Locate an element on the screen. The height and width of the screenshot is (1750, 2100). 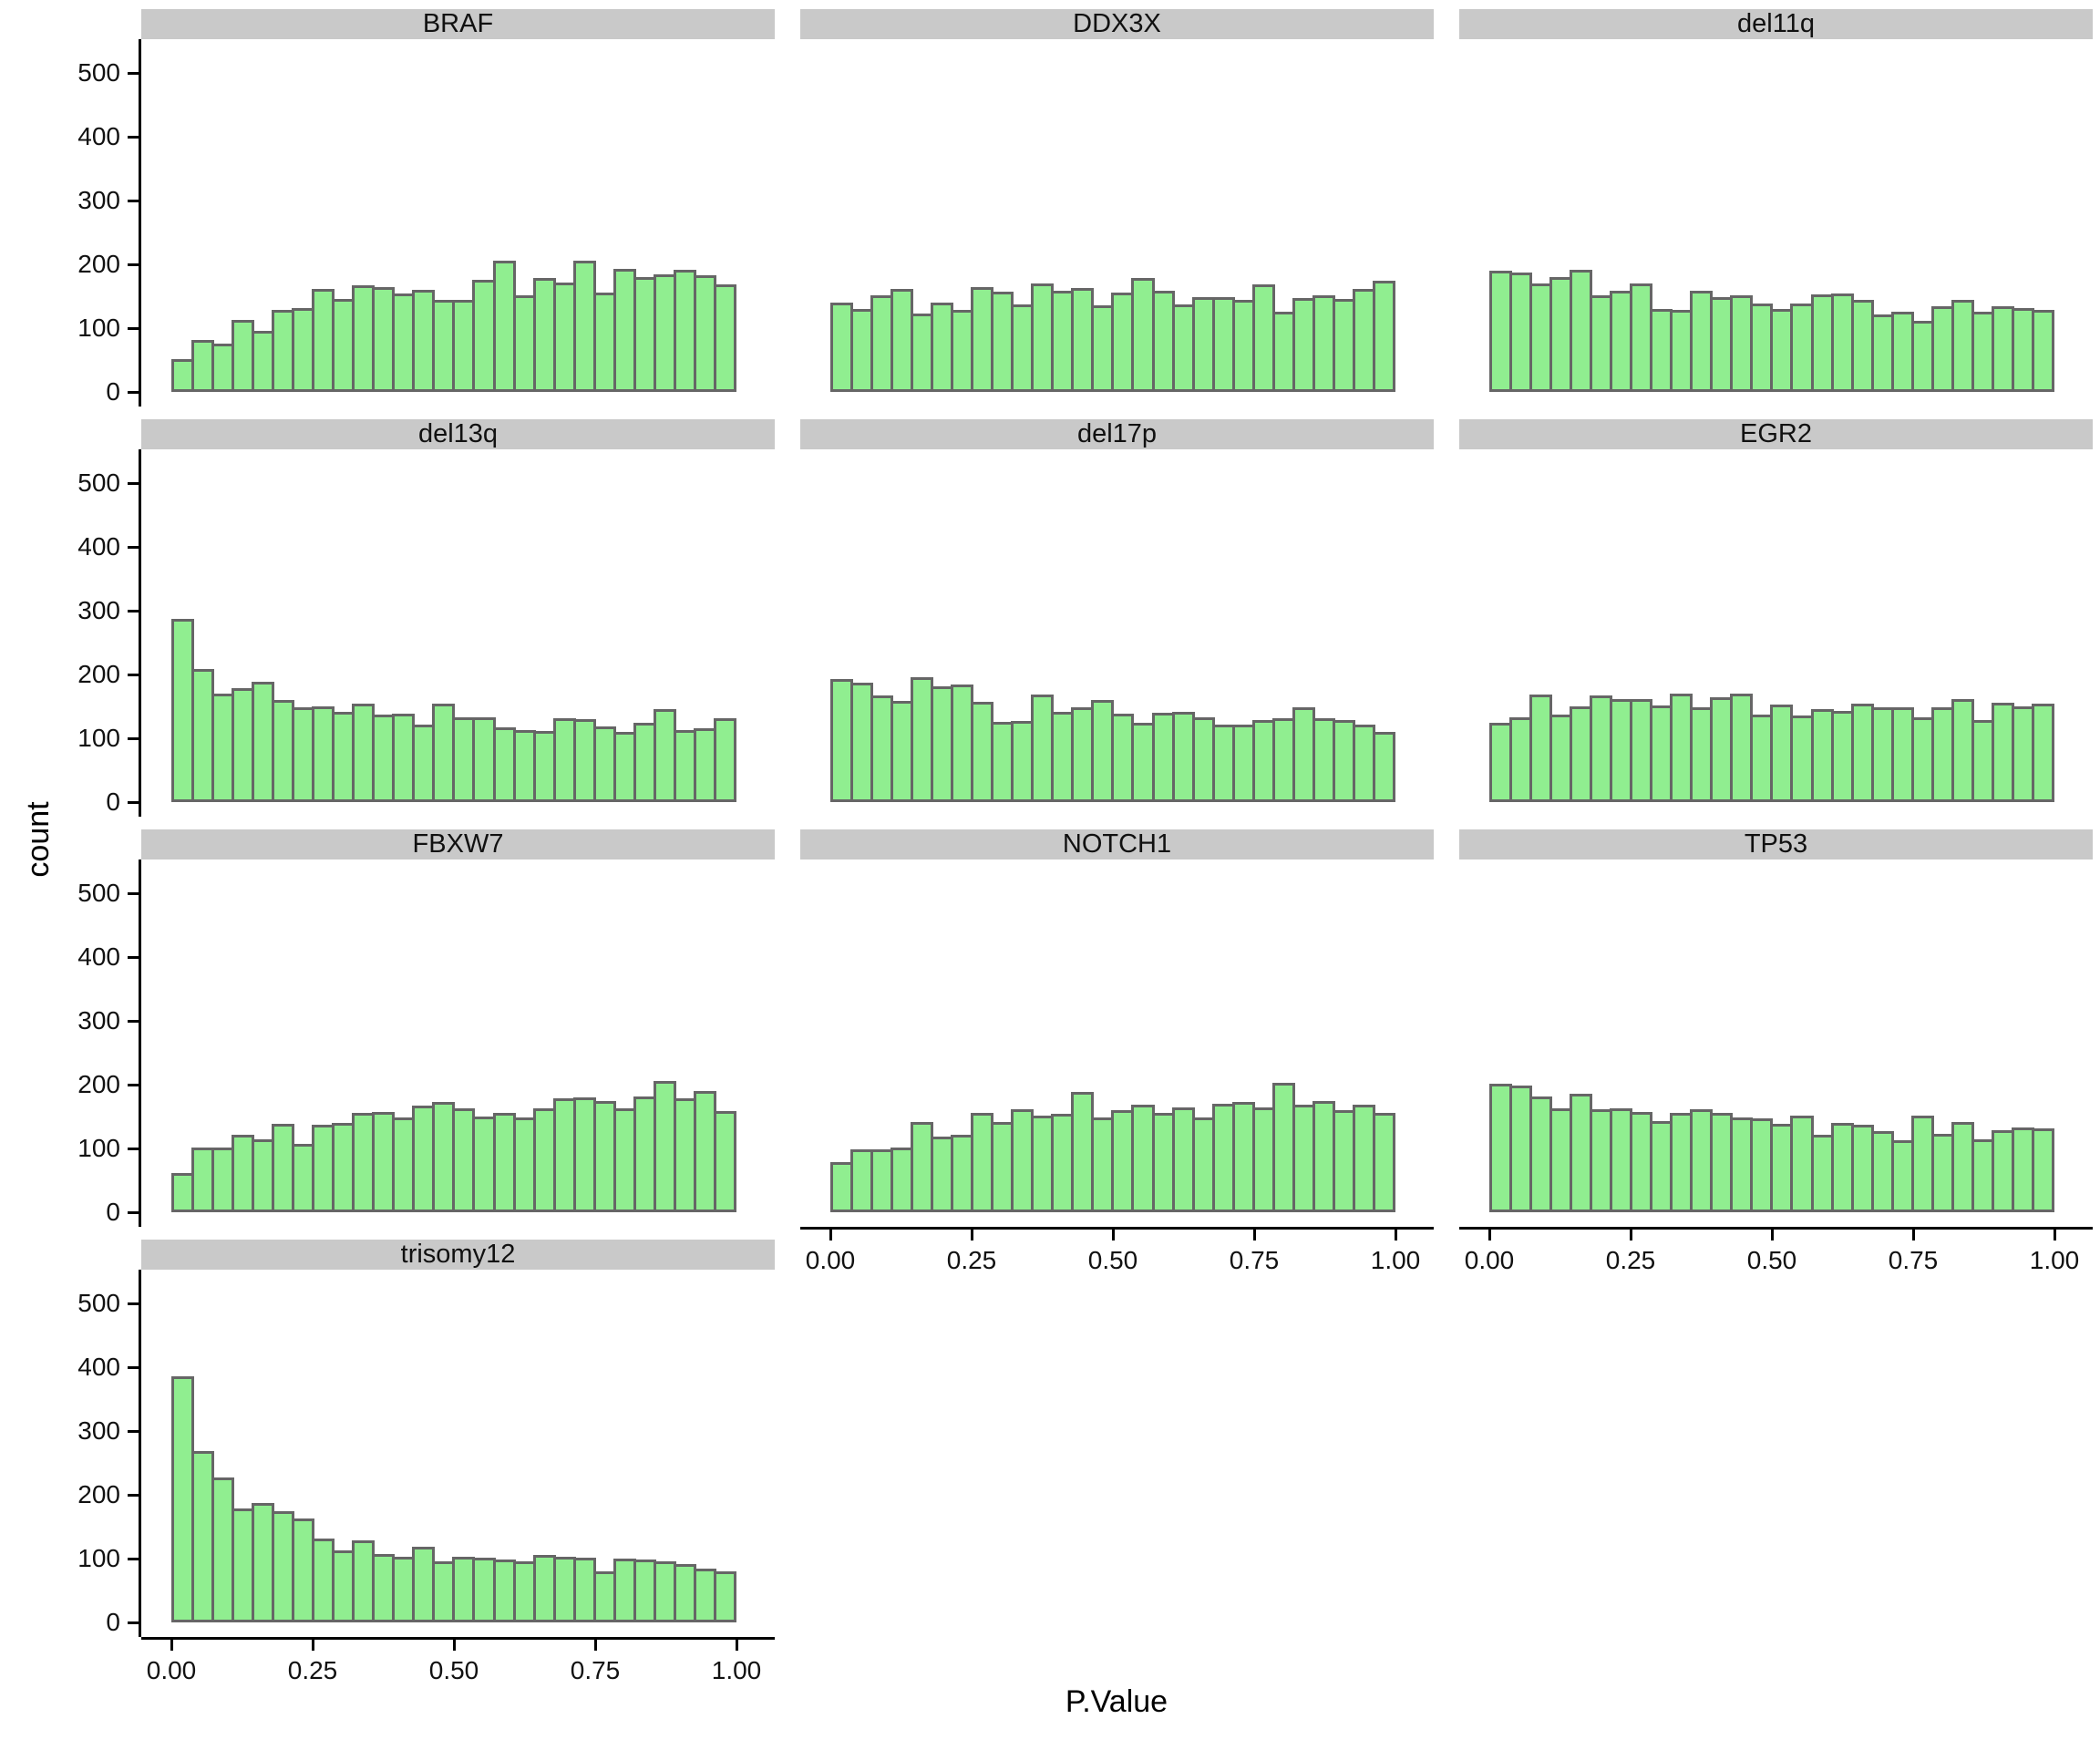
facet-title-BRAF: BRAF is located at coordinates (458, 23).